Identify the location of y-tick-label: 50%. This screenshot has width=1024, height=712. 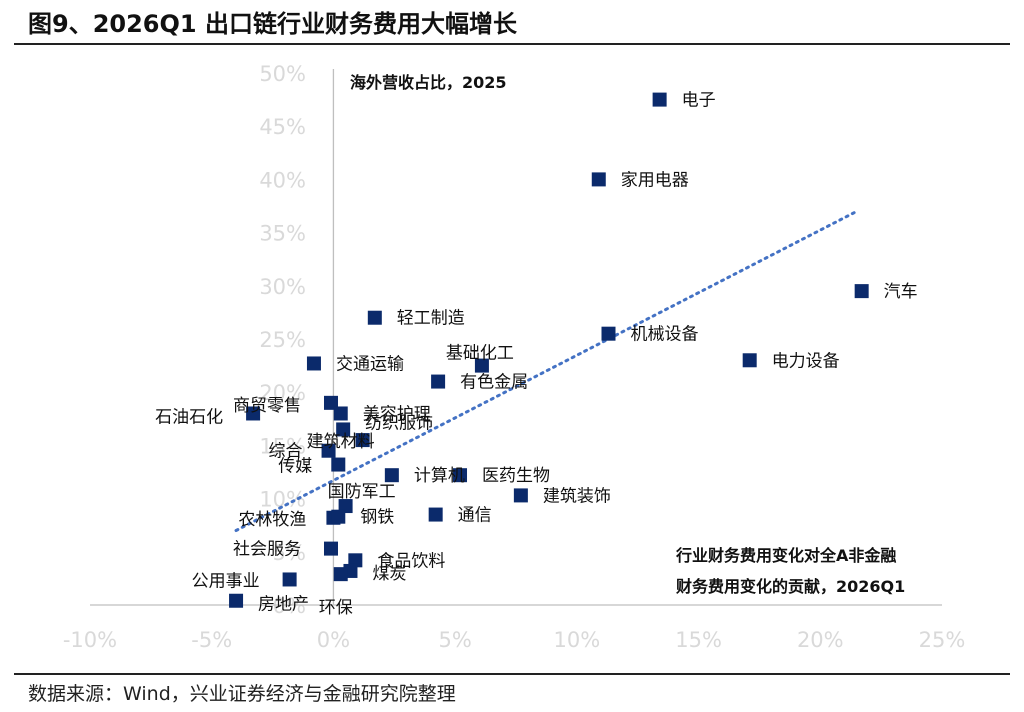
(282, 74).